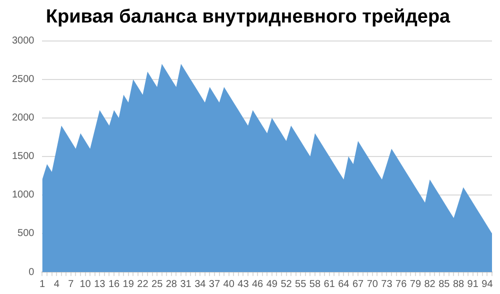 The image size is (500, 294). I want to click on x-tick-label: 91, so click(473, 284).